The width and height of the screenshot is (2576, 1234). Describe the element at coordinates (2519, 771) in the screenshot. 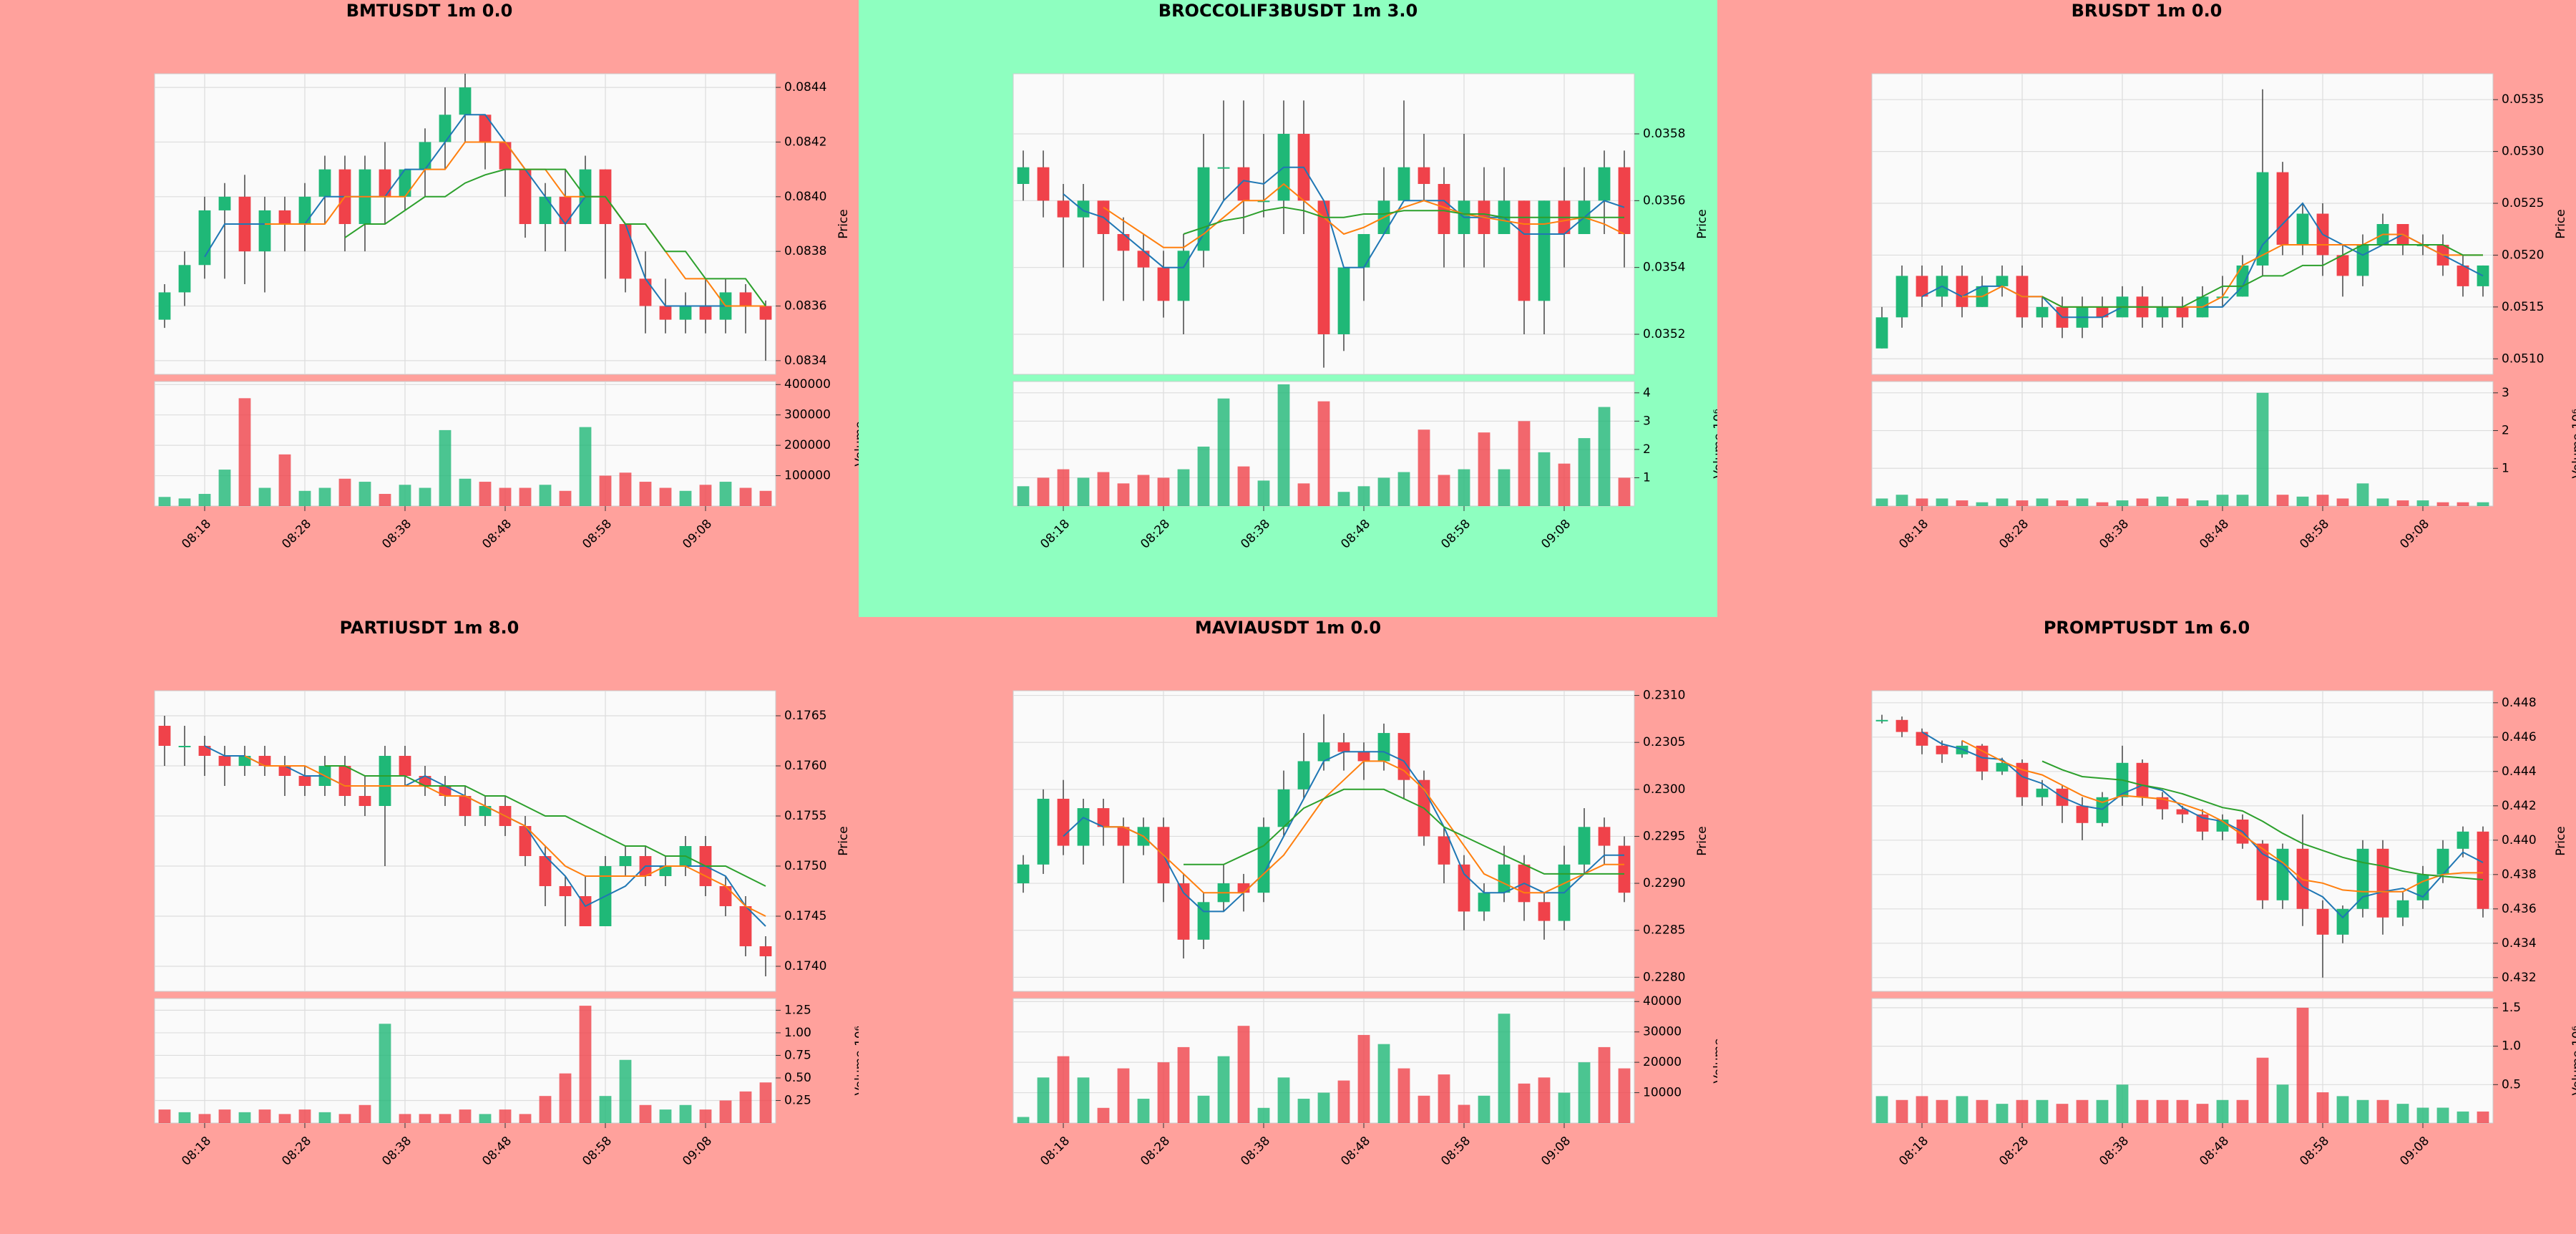

I see `y-tick-label: 0.444` at that location.